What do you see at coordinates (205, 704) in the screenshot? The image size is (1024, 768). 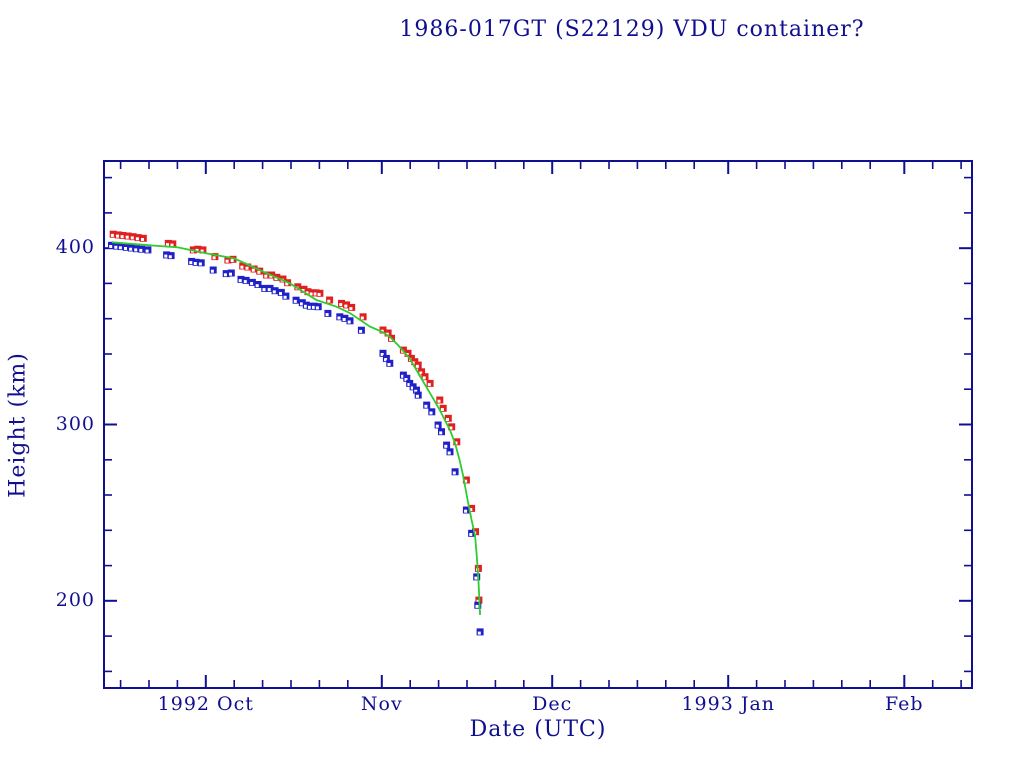 I see `x-tick-label: 1992 Oct` at bounding box center [205, 704].